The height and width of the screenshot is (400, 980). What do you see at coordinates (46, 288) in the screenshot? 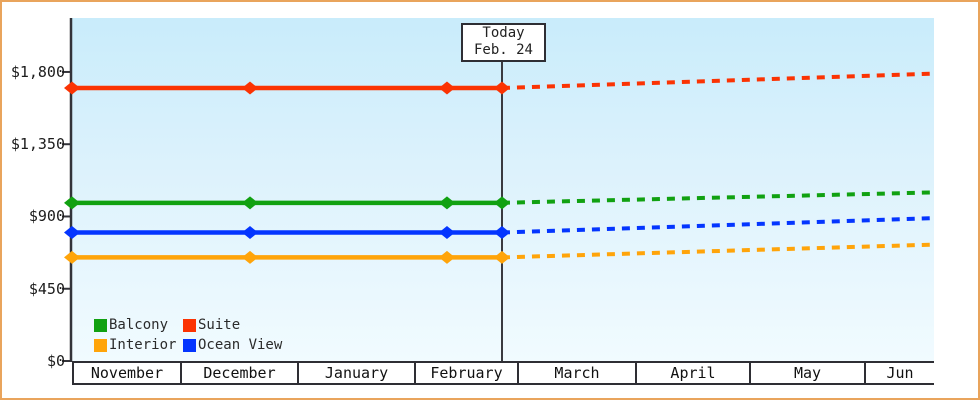
I see `y-axis-label: $450` at bounding box center [46, 288].